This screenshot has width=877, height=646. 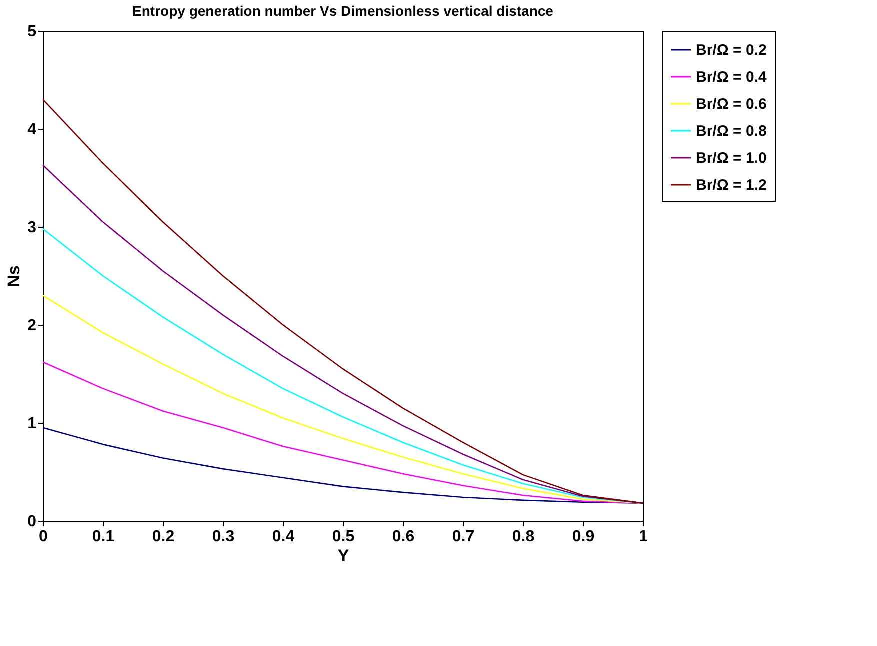 What do you see at coordinates (283, 537) in the screenshot?
I see `x-tick-label: 0.4` at bounding box center [283, 537].